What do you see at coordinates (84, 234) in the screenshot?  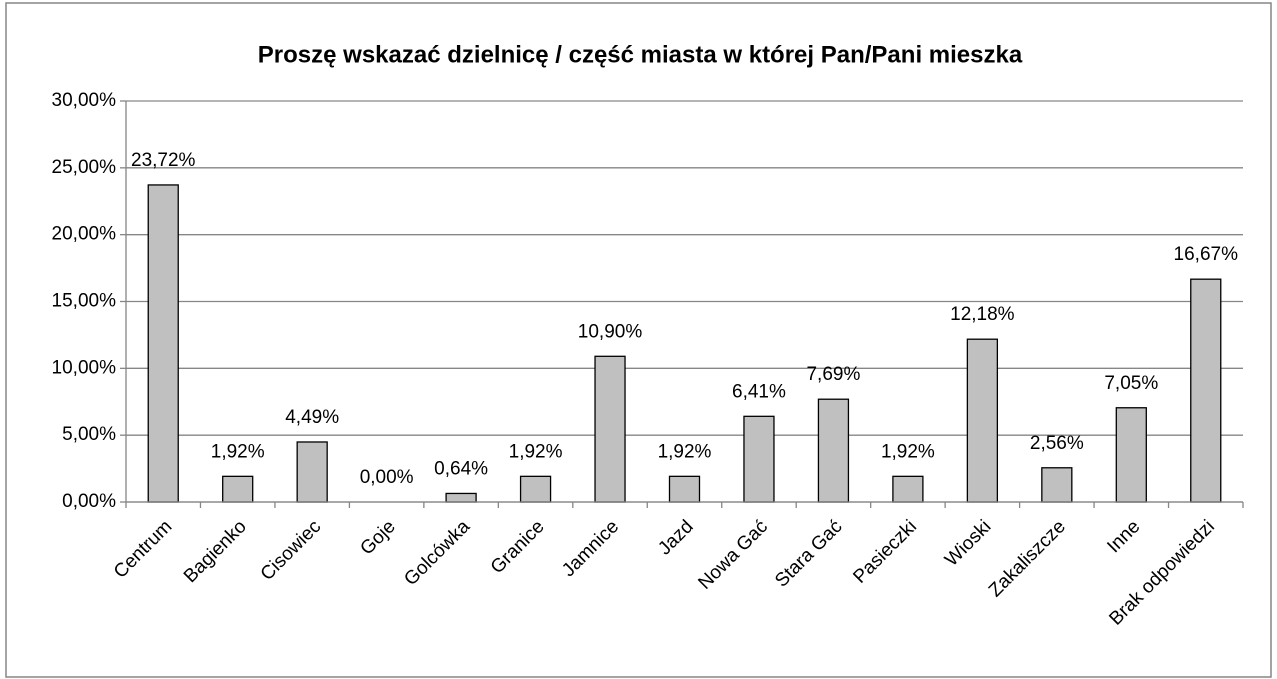 I see `y-tick-label: 20,00%` at bounding box center [84, 234].